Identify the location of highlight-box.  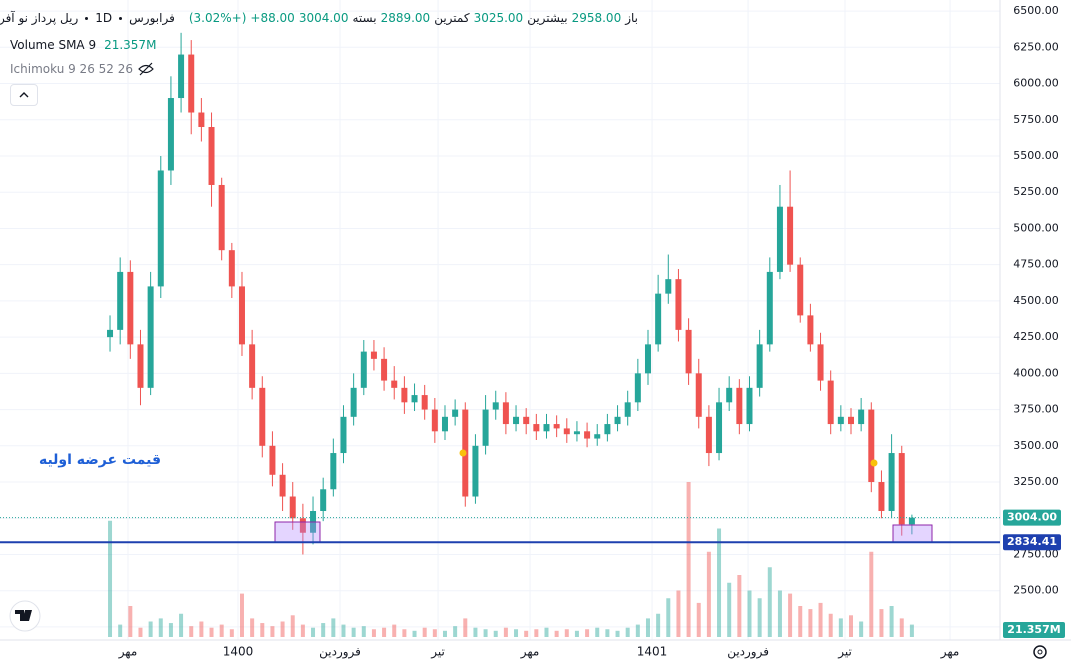
(297, 532).